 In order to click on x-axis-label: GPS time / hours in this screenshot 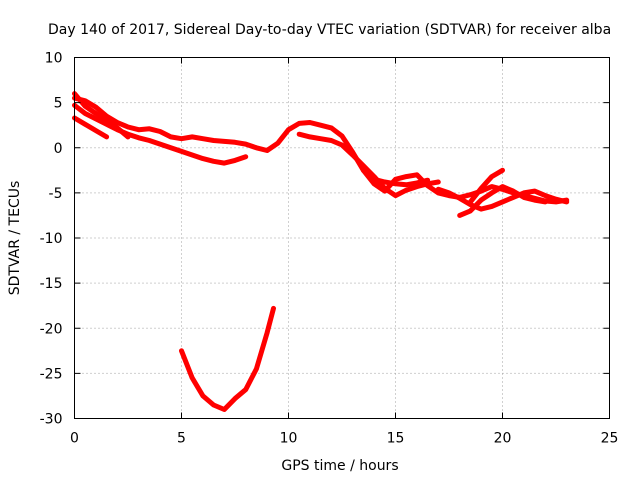, I will do `click(339, 466)`.